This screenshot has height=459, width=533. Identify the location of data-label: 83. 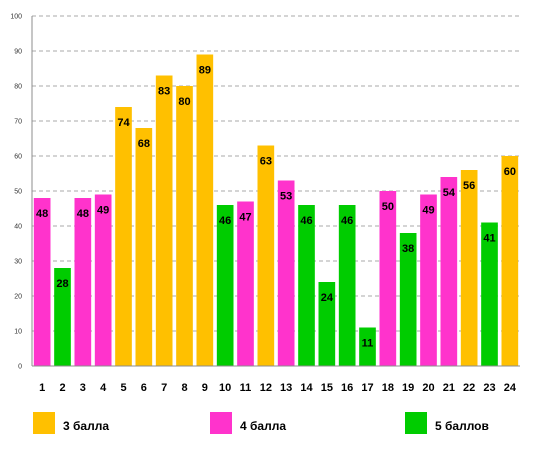
(164, 92).